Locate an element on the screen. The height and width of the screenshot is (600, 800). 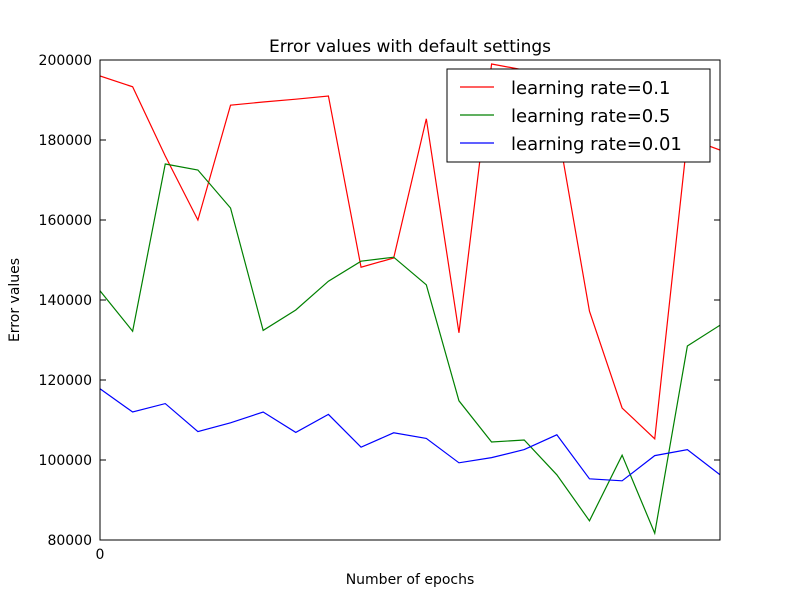
legend-label-0: learning rate=0.1 is located at coordinates (590, 88).